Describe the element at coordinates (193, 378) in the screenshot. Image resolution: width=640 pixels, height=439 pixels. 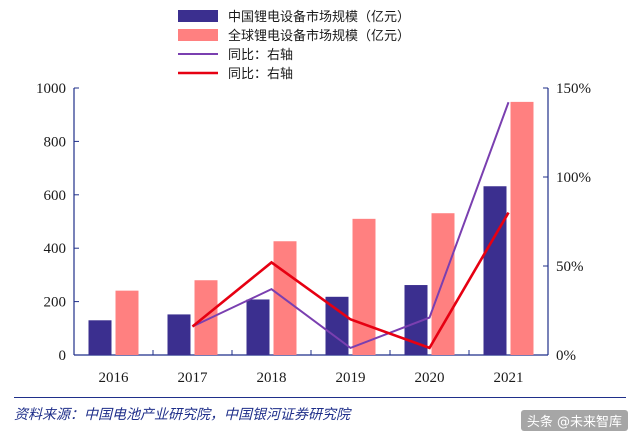
I see `x-tick-label: 2017` at that location.